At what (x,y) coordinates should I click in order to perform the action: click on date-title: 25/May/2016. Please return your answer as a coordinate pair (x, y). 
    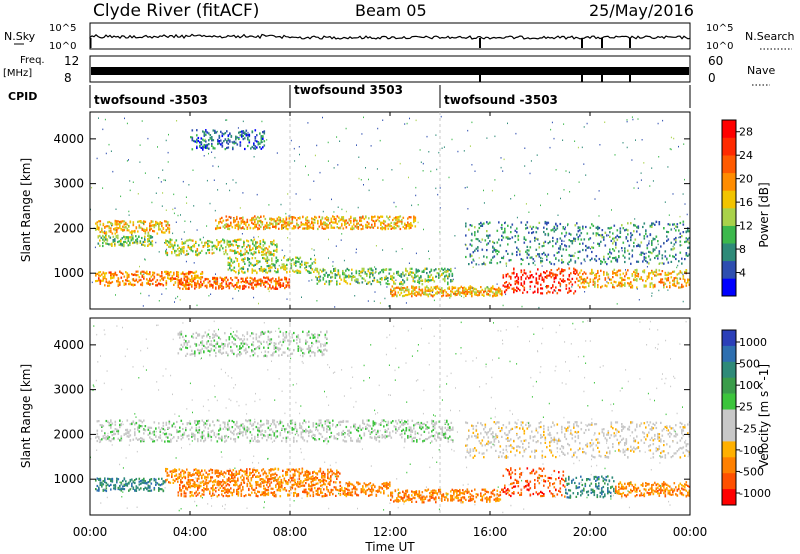
    Looking at the image, I should click on (641, 10).